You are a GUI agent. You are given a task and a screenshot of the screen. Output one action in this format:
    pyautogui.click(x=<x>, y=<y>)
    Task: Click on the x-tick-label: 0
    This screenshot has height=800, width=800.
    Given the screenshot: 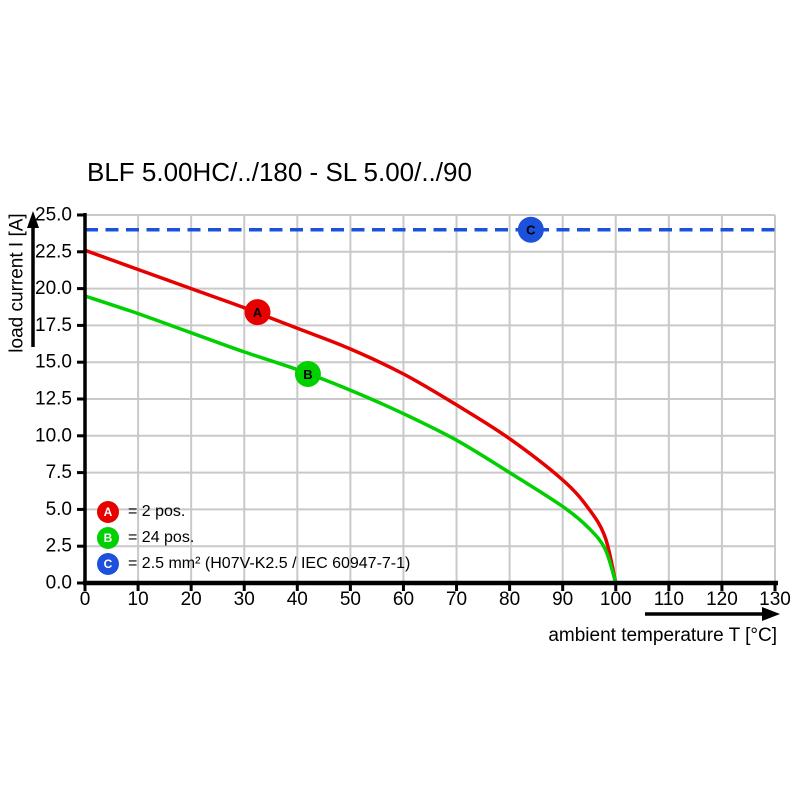 What is the action you would take?
    pyautogui.click(x=85, y=599)
    